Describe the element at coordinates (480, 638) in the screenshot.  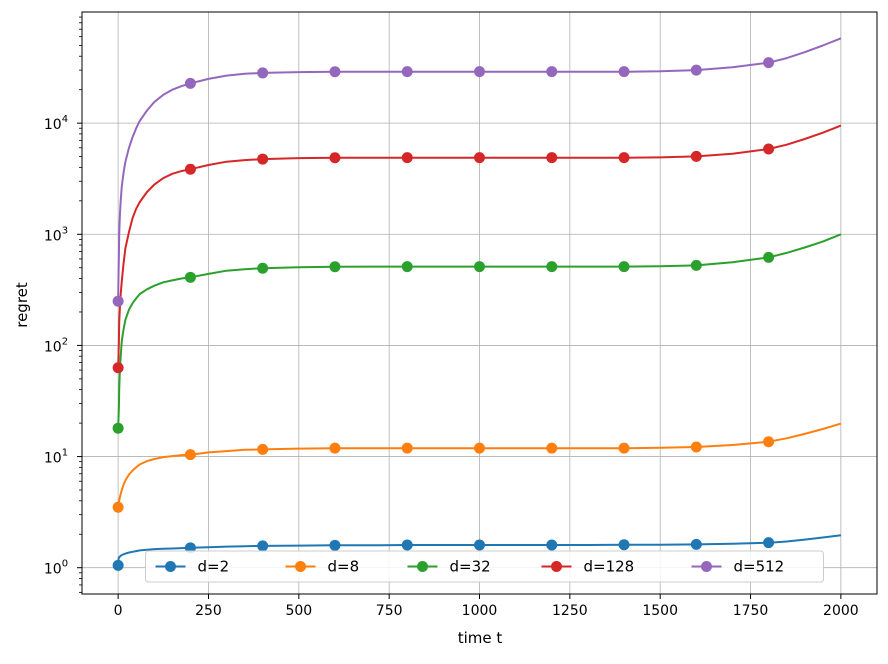
I see `x-axis-label: time t` at that location.